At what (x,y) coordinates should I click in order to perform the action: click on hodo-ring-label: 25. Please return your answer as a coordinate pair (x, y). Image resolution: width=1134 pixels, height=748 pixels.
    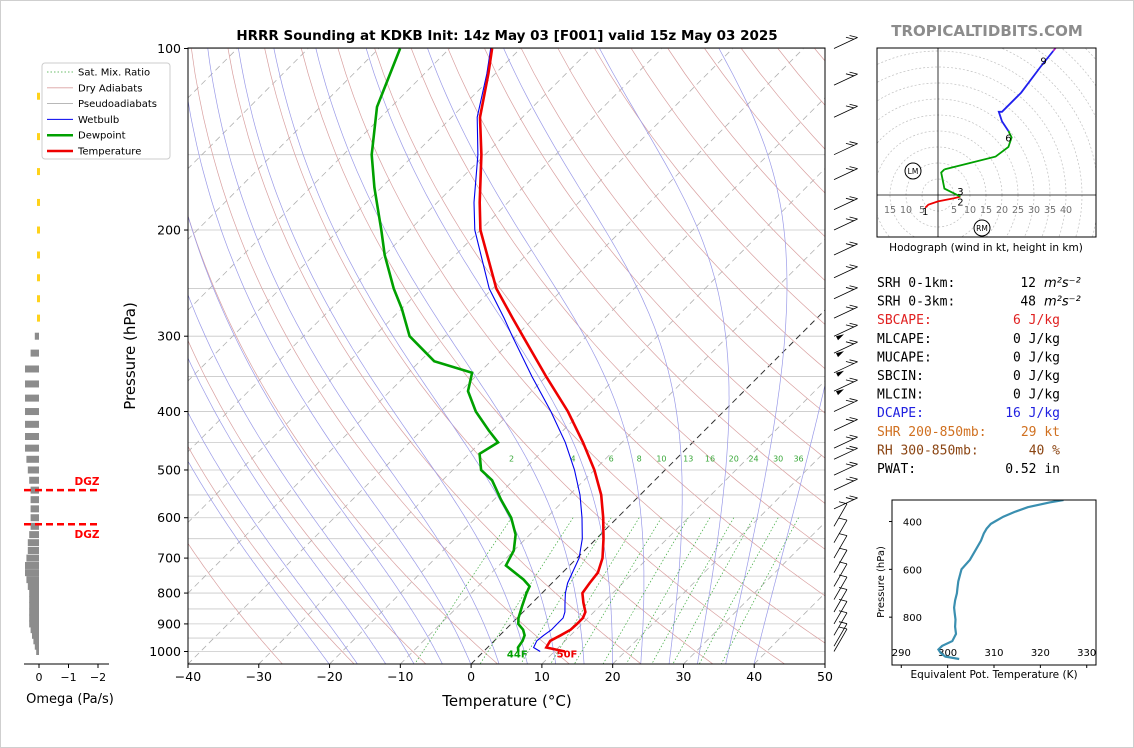
    Looking at the image, I should click on (1018, 210).